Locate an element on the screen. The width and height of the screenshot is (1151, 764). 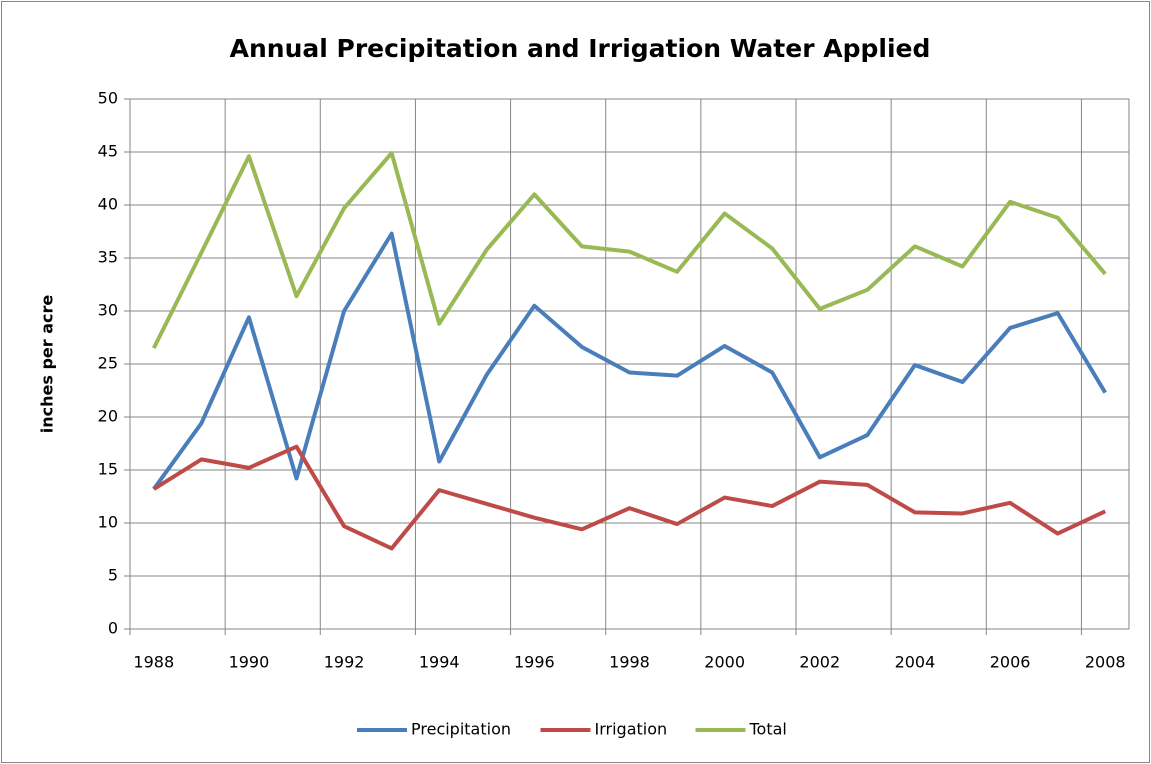
legend-label: Total is located at coordinates (768, 729).